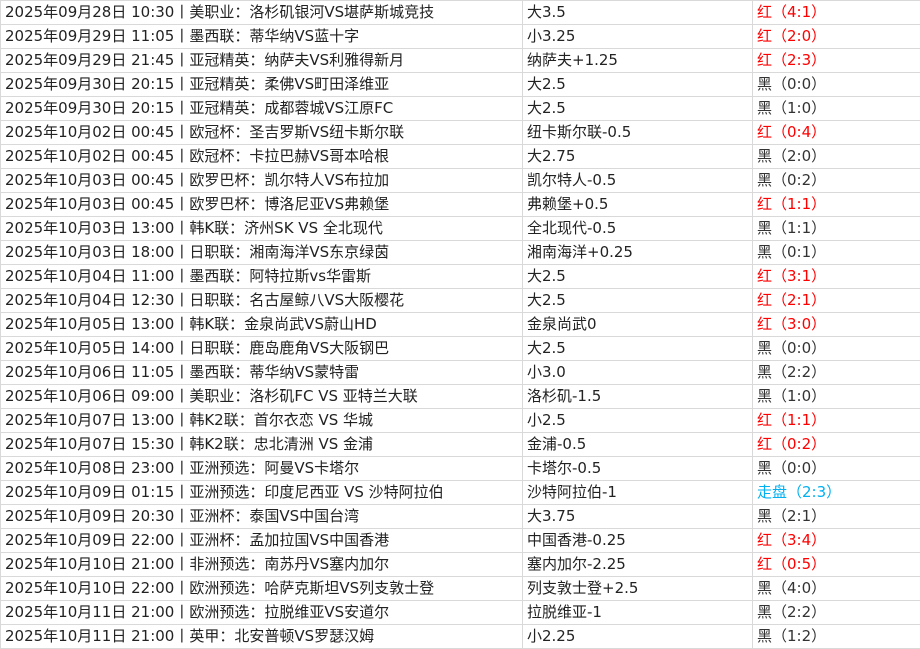 This screenshot has height=649, width=920. I want to click on match-cell: 2025年10月07日 15:30丨韩K2联：忠北清洲 VS 金浦, so click(261, 444).